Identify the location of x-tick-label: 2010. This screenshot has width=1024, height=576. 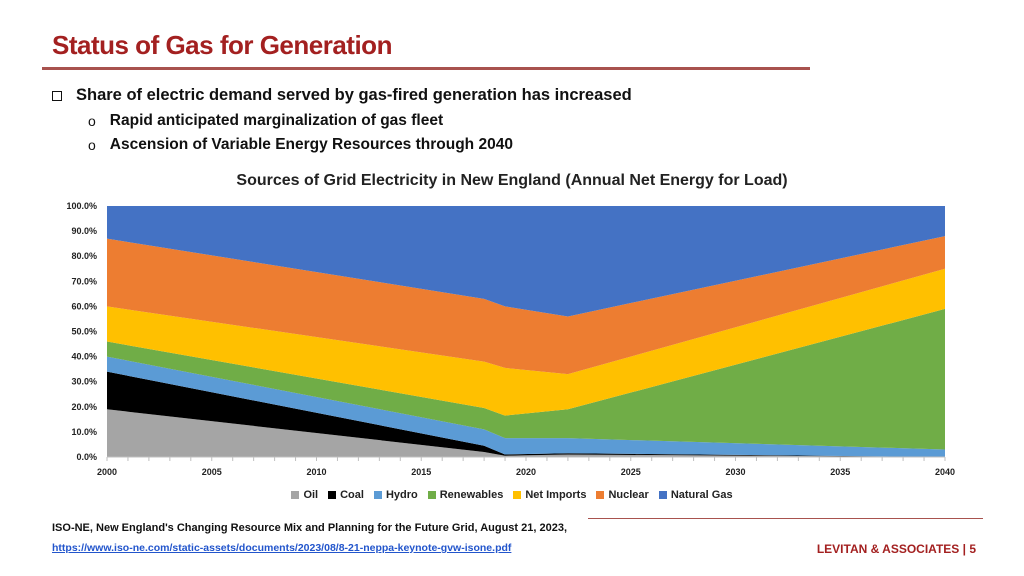
(316, 472).